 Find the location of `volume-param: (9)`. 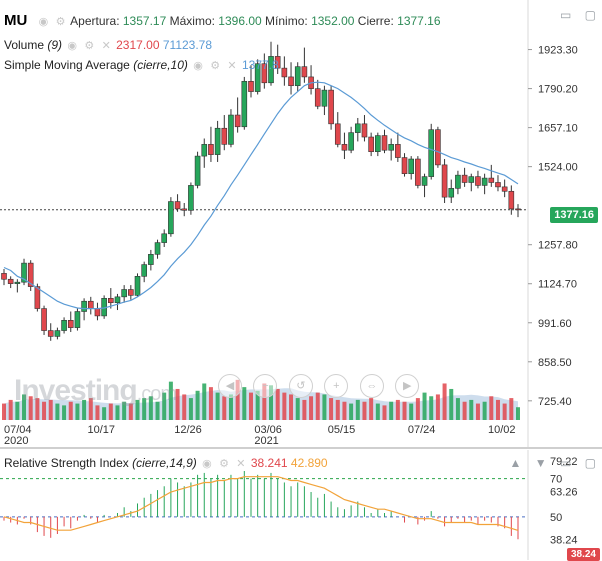

volume-param: (9) is located at coordinates (55, 45).